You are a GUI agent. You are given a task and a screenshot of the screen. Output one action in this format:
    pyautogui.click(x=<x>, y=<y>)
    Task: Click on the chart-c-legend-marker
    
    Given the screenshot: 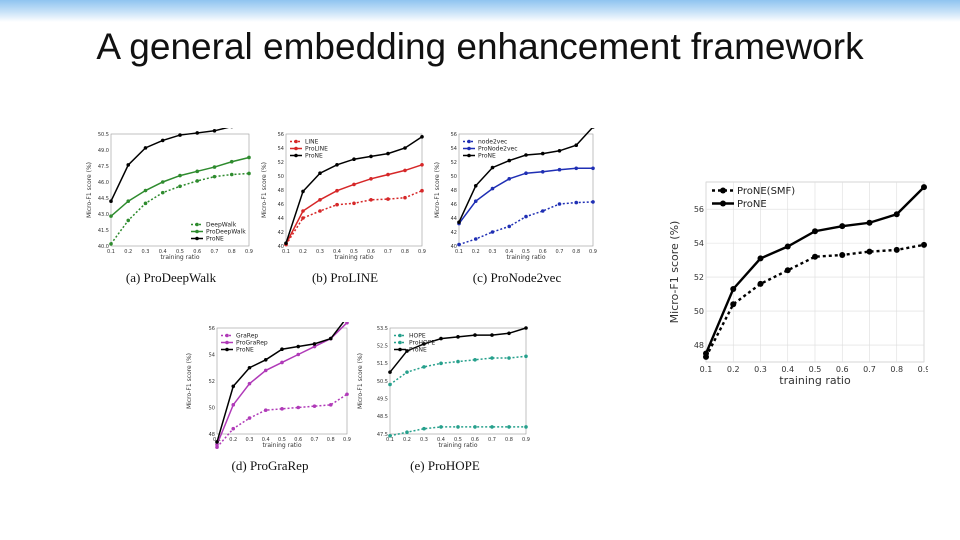 What is the action you would take?
    pyautogui.click(x=469, y=155)
    